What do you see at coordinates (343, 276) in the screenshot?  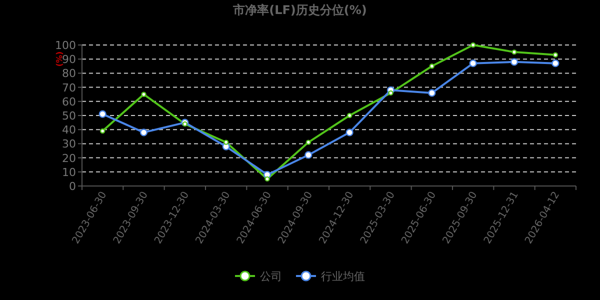 I see `legend-label: 行业均值` at bounding box center [343, 276].